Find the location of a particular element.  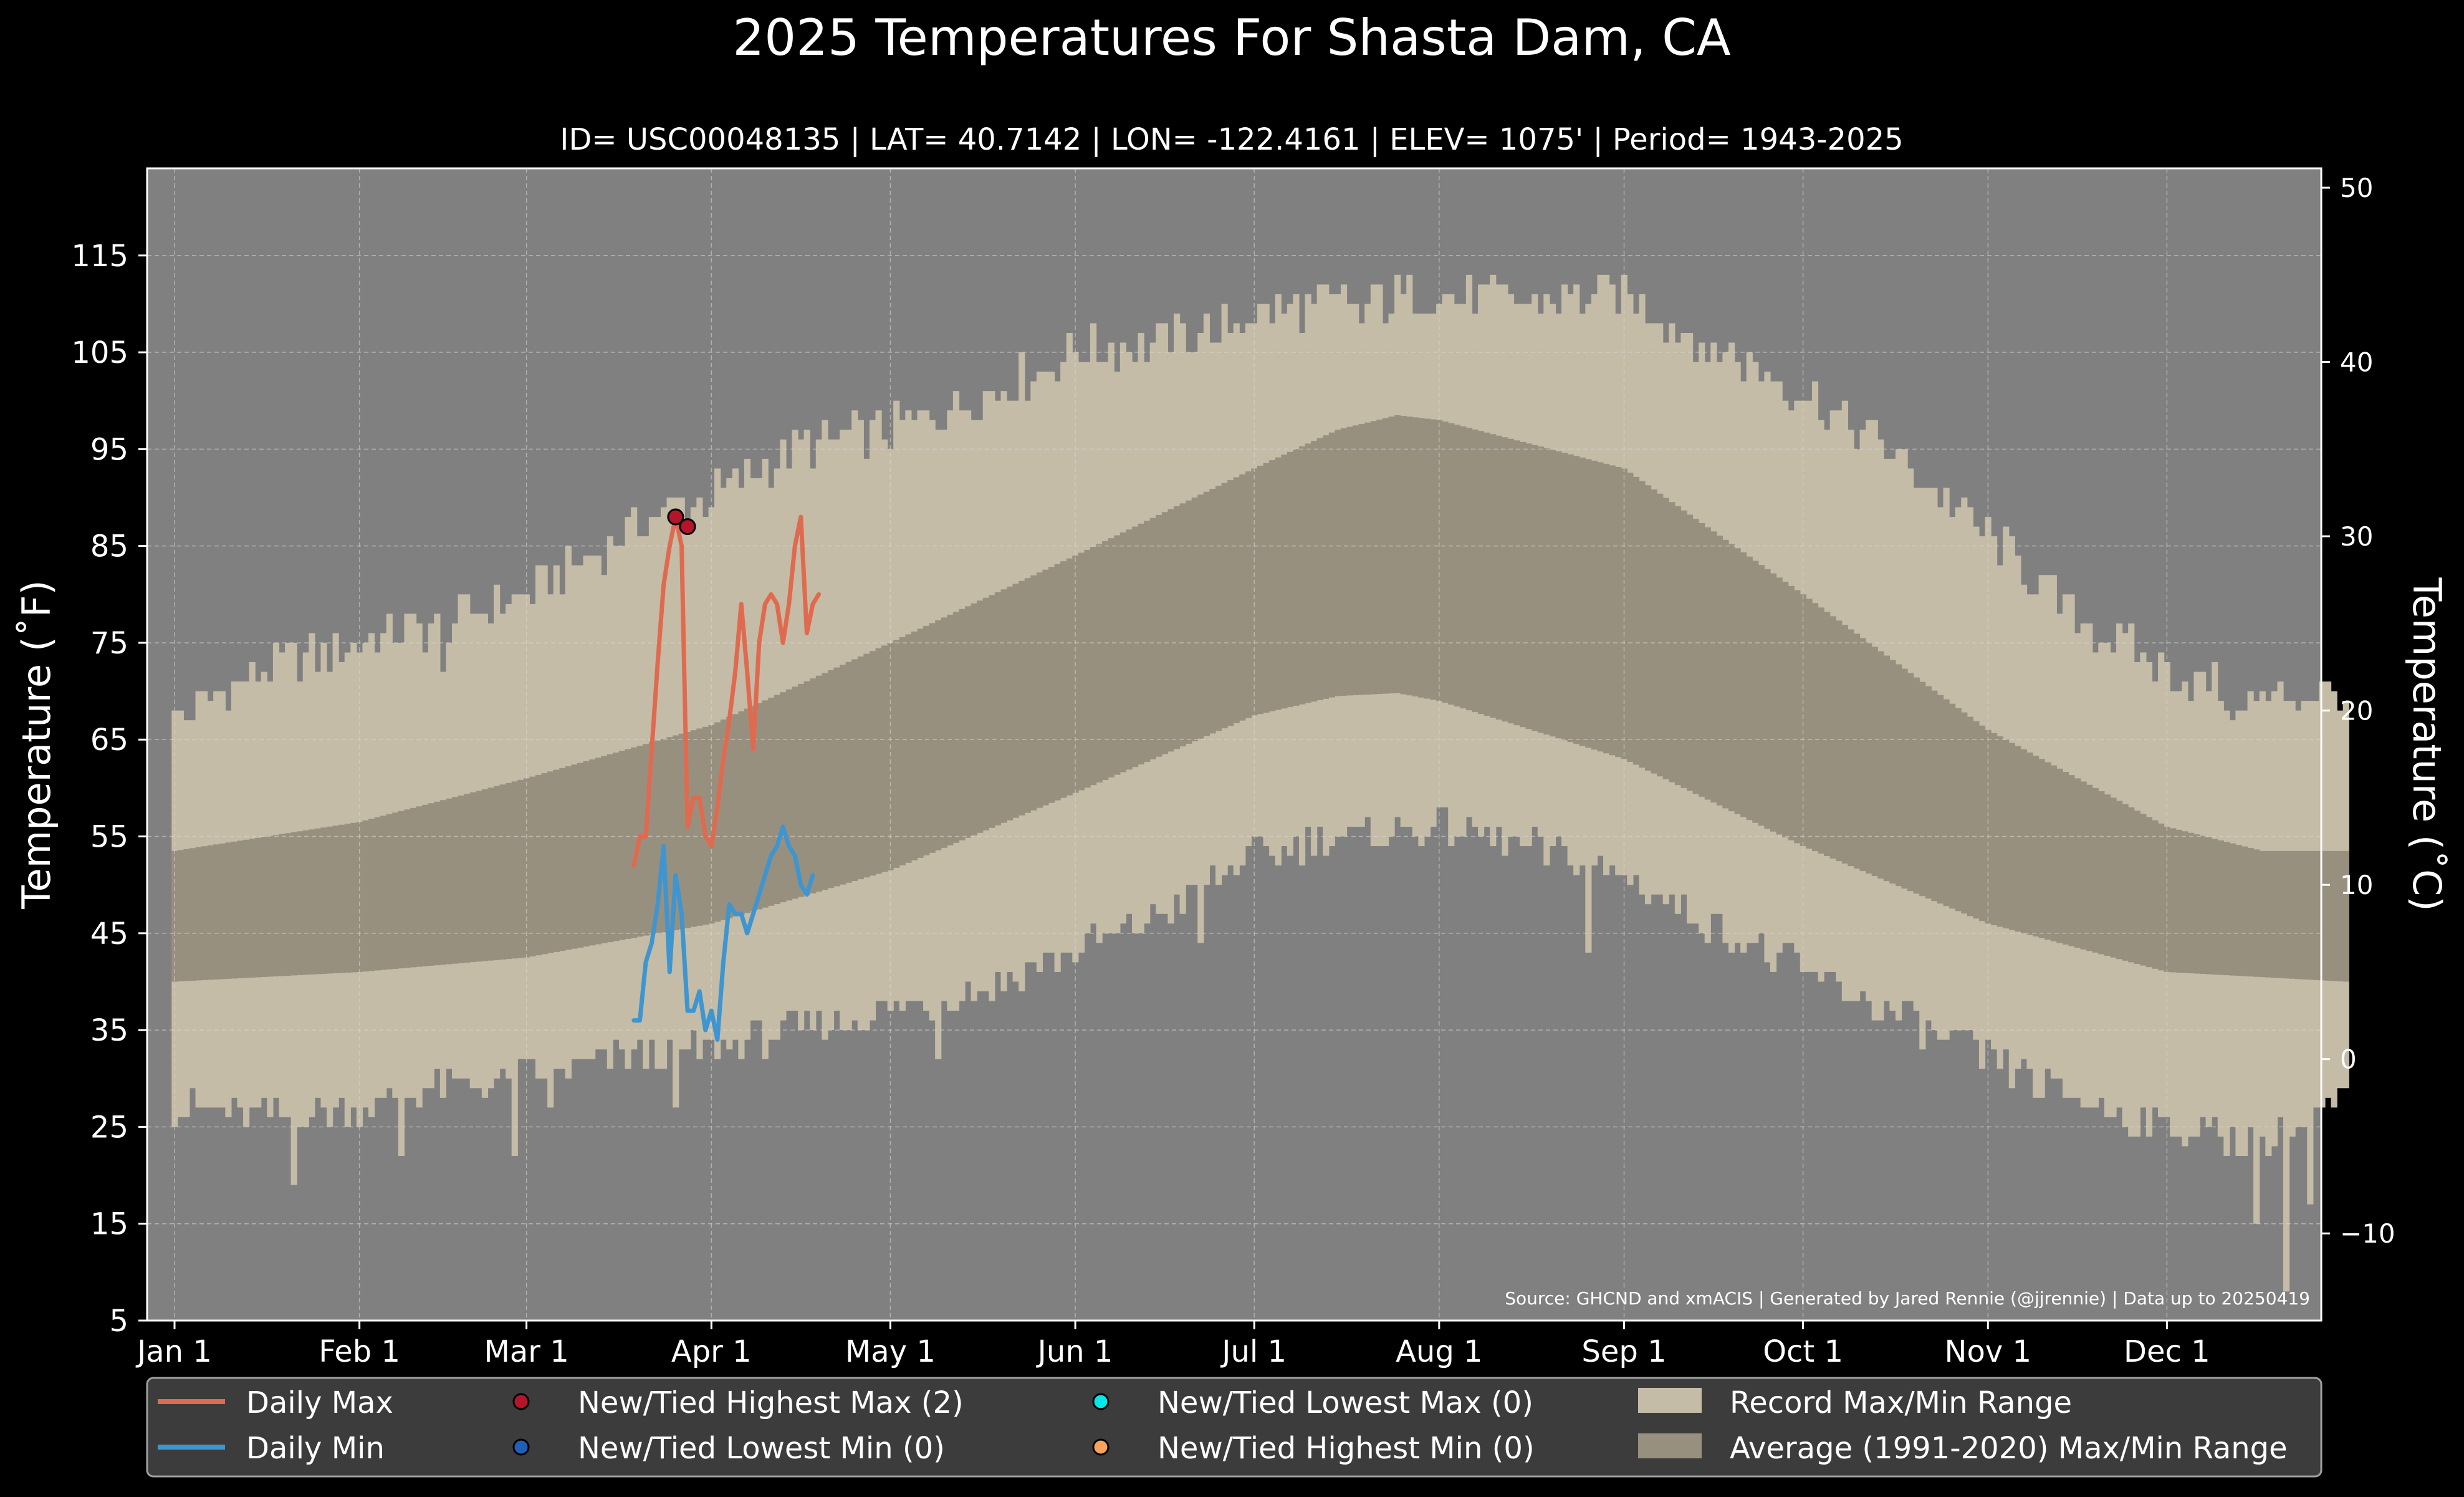

legend-label: Average (1991-2020) Max/Min Range is located at coordinates (2009, 1448).